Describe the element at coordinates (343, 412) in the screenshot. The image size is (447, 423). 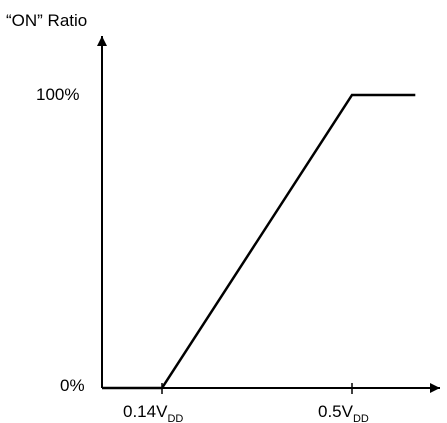
I see `x-tick-label-0.5: 0.5VDD` at that location.